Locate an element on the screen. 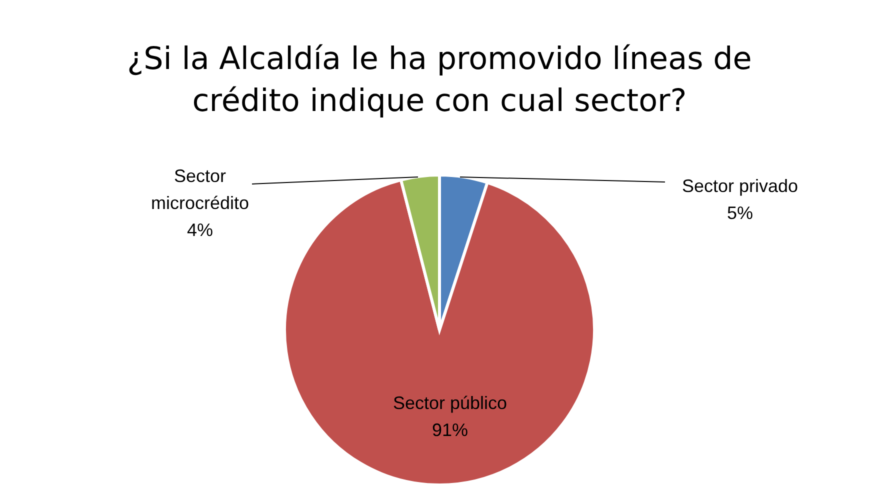  chart-title: ¿Si la Alcaldía le ha promovido líneas de crédito indique con cual sector? is located at coordinates (439, 80).